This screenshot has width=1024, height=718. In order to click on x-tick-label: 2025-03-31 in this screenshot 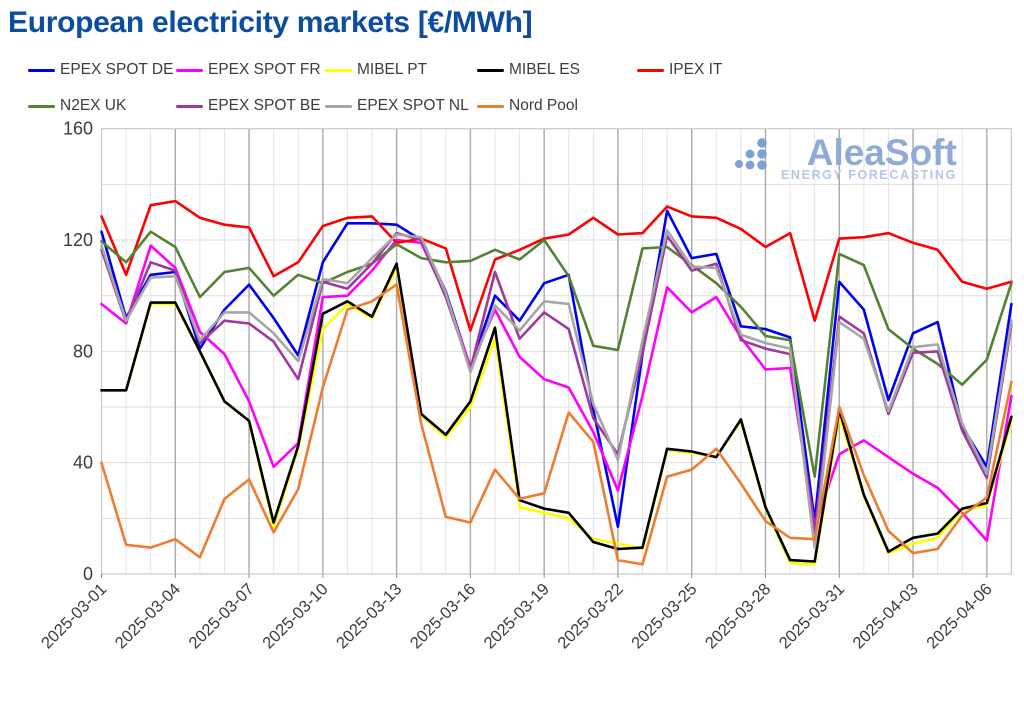, I will do `click(812, 616)`.